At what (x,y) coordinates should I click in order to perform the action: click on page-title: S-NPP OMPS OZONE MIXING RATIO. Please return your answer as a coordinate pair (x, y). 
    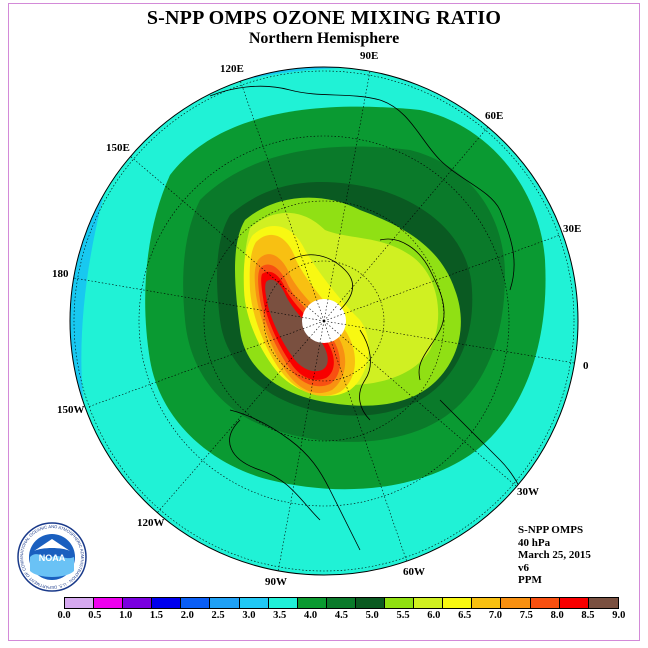
    Looking at the image, I should click on (324, 18).